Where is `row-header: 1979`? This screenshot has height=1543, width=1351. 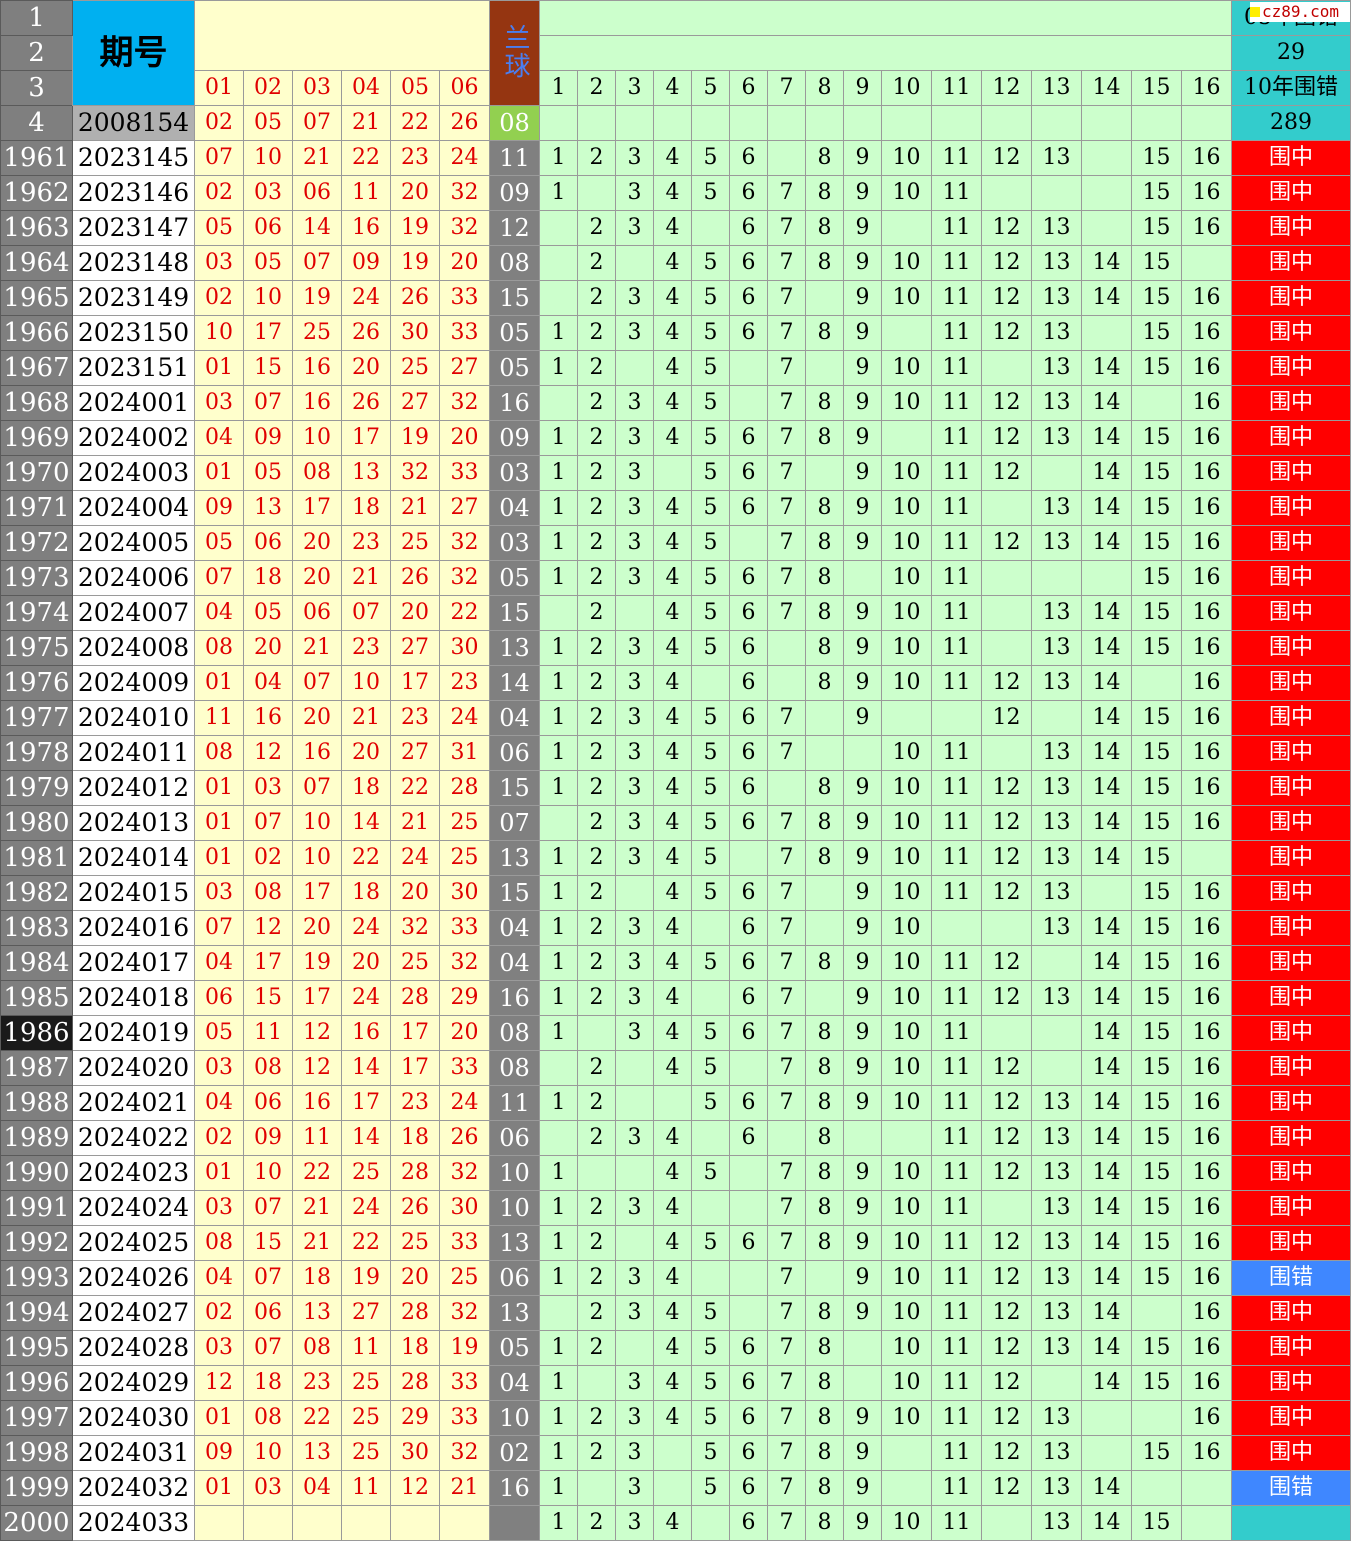 row-header: 1979 is located at coordinates (36, 788).